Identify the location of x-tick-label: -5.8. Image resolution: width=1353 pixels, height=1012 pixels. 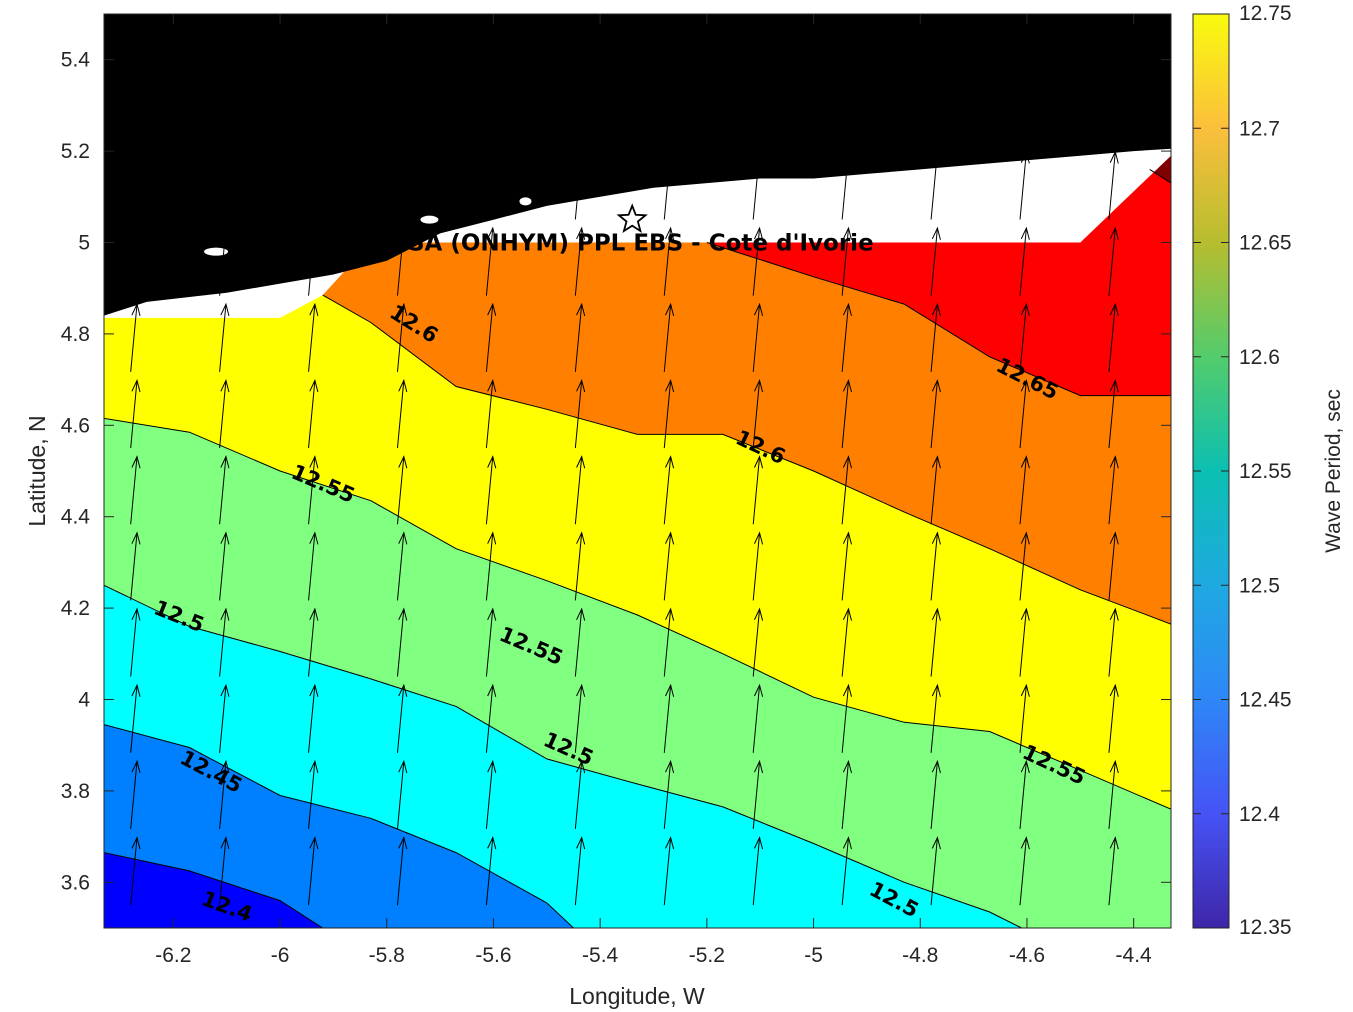
(387, 955).